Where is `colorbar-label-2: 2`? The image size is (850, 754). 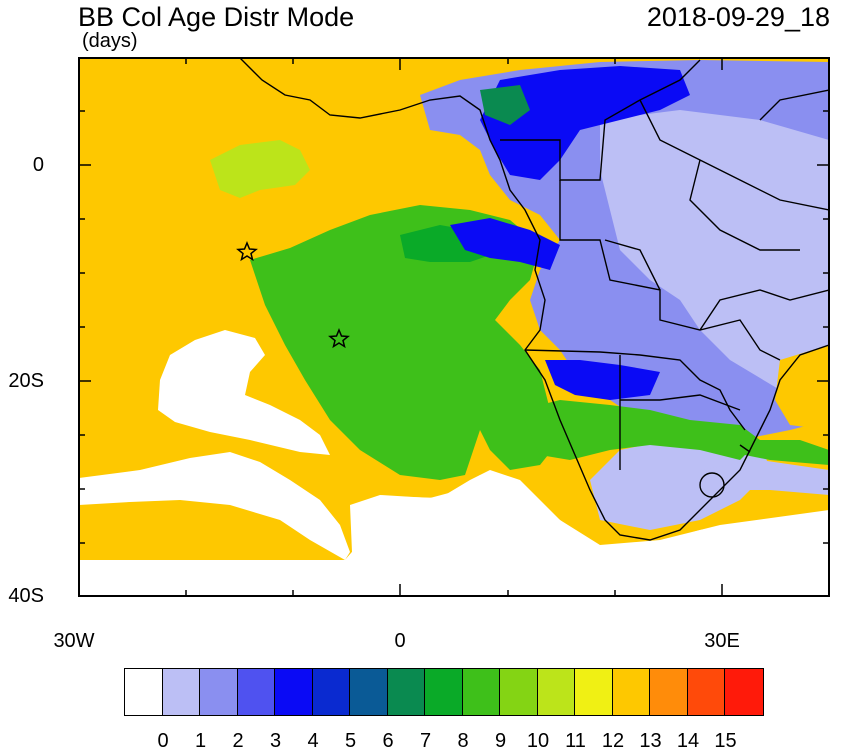 colorbar-label-2: 2 is located at coordinates (238, 741).